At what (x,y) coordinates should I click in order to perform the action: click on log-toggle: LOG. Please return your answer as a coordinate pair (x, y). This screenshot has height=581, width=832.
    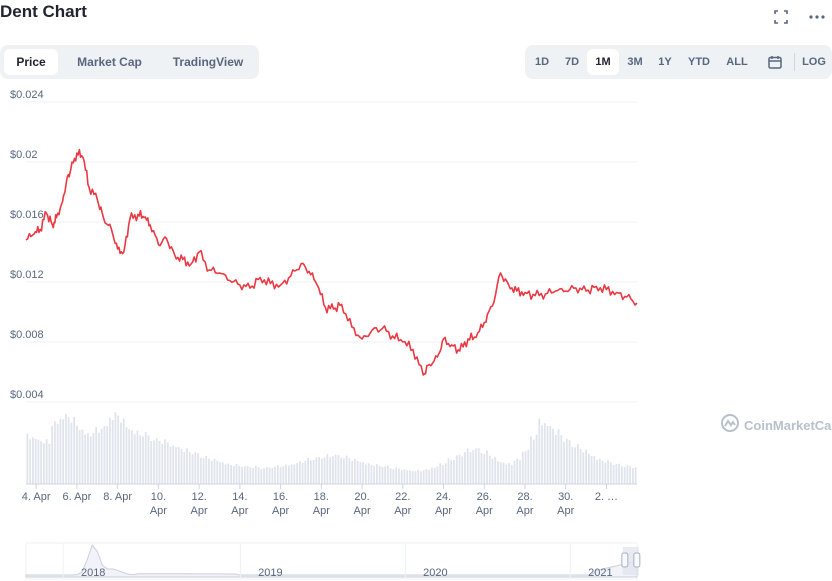
    Looking at the image, I should click on (814, 62).